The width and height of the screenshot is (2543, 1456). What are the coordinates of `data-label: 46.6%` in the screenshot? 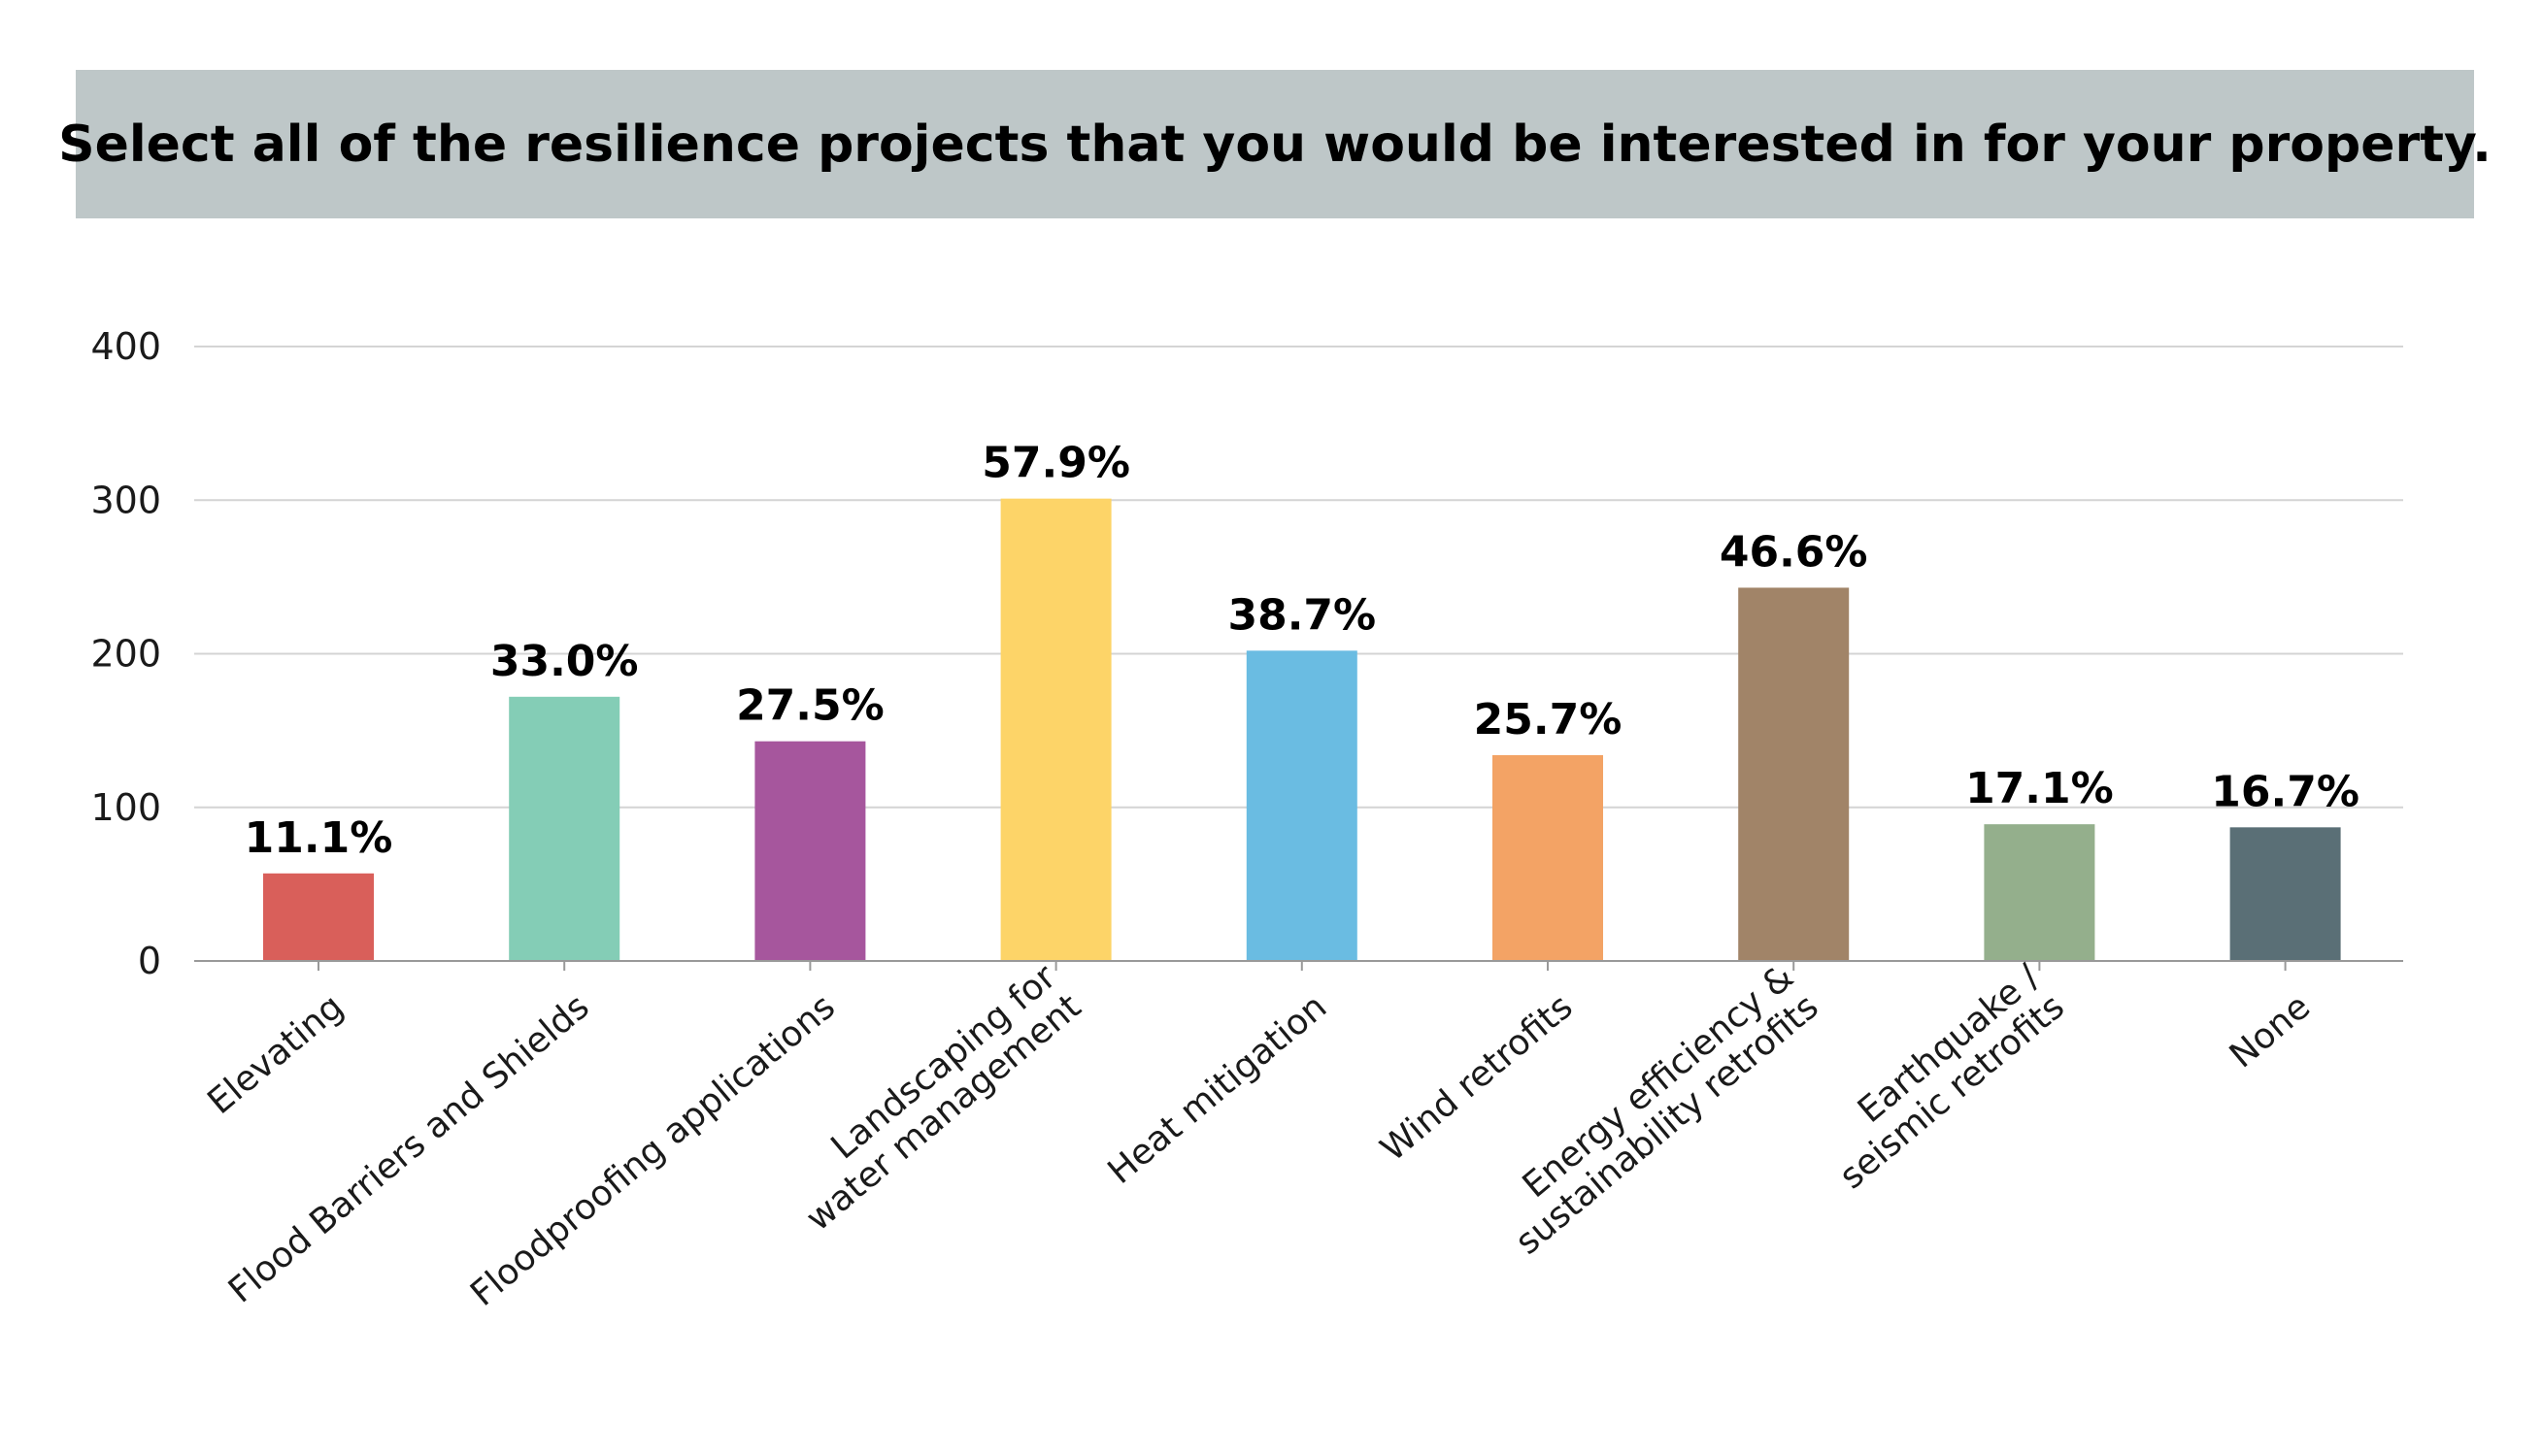 It's located at (1794, 552).